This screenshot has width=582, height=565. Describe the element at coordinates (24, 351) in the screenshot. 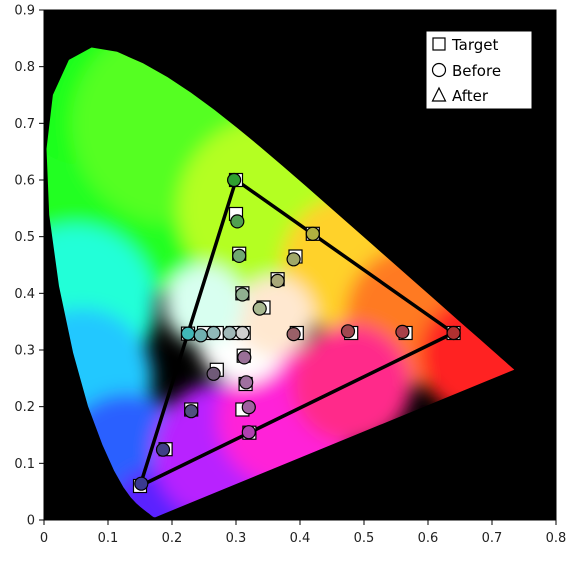

I see `y-tick-label: 0.3` at that location.